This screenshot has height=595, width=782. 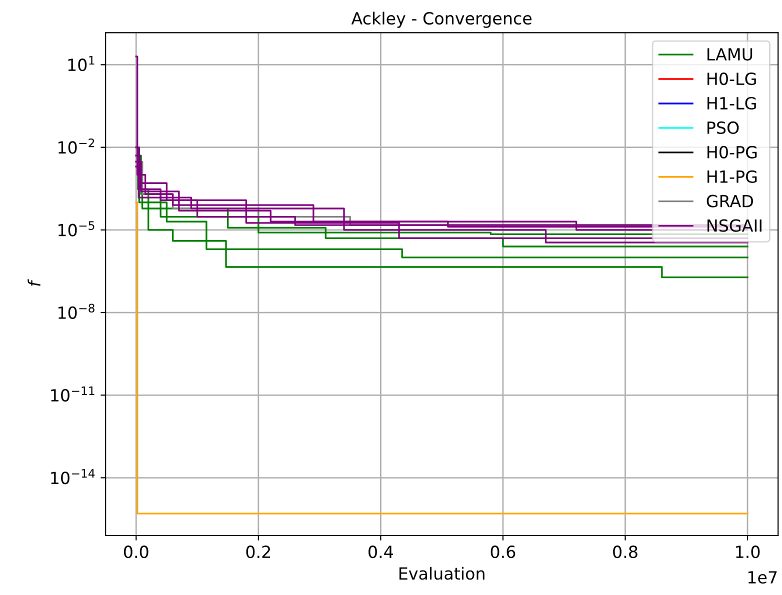 I want to click on chart-title: Ackley - Convergence, so click(x=441, y=20).